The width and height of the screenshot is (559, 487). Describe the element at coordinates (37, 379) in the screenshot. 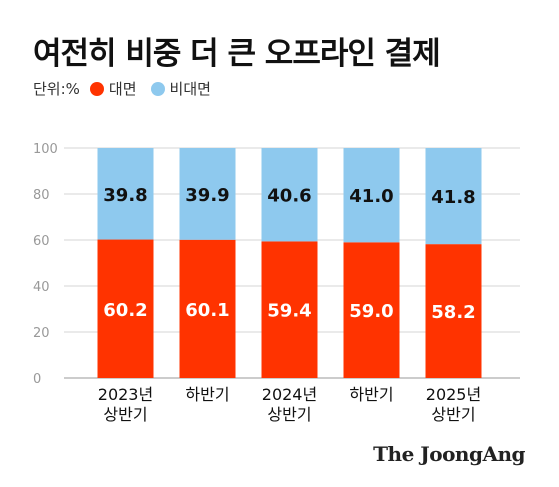

I see `y-tick-label: 0` at that location.